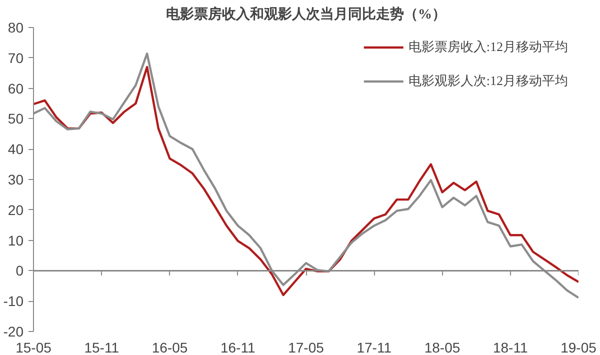  Describe the element at coordinates (34, 347) in the screenshot. I see `x-tick-label: 15-05` at that location.